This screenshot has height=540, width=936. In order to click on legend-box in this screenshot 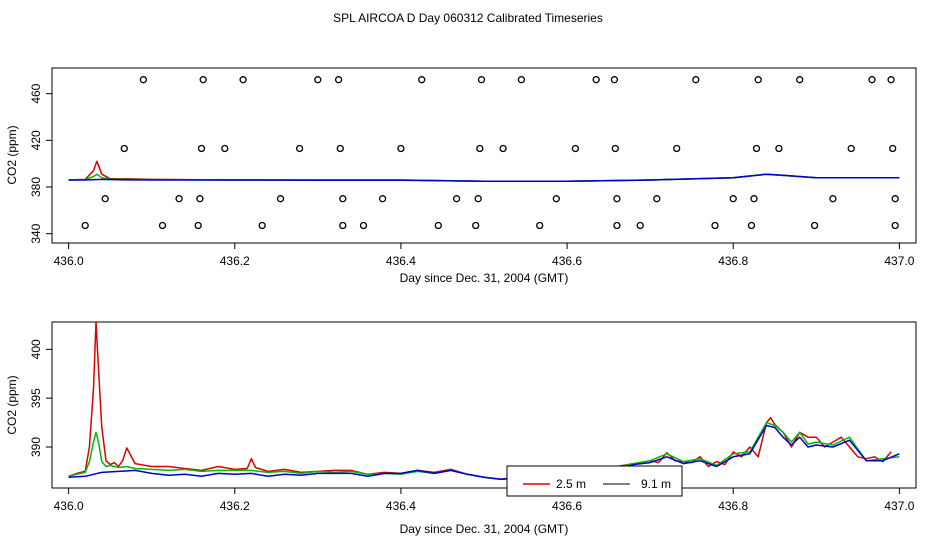, I will do `click(594, 481)`.